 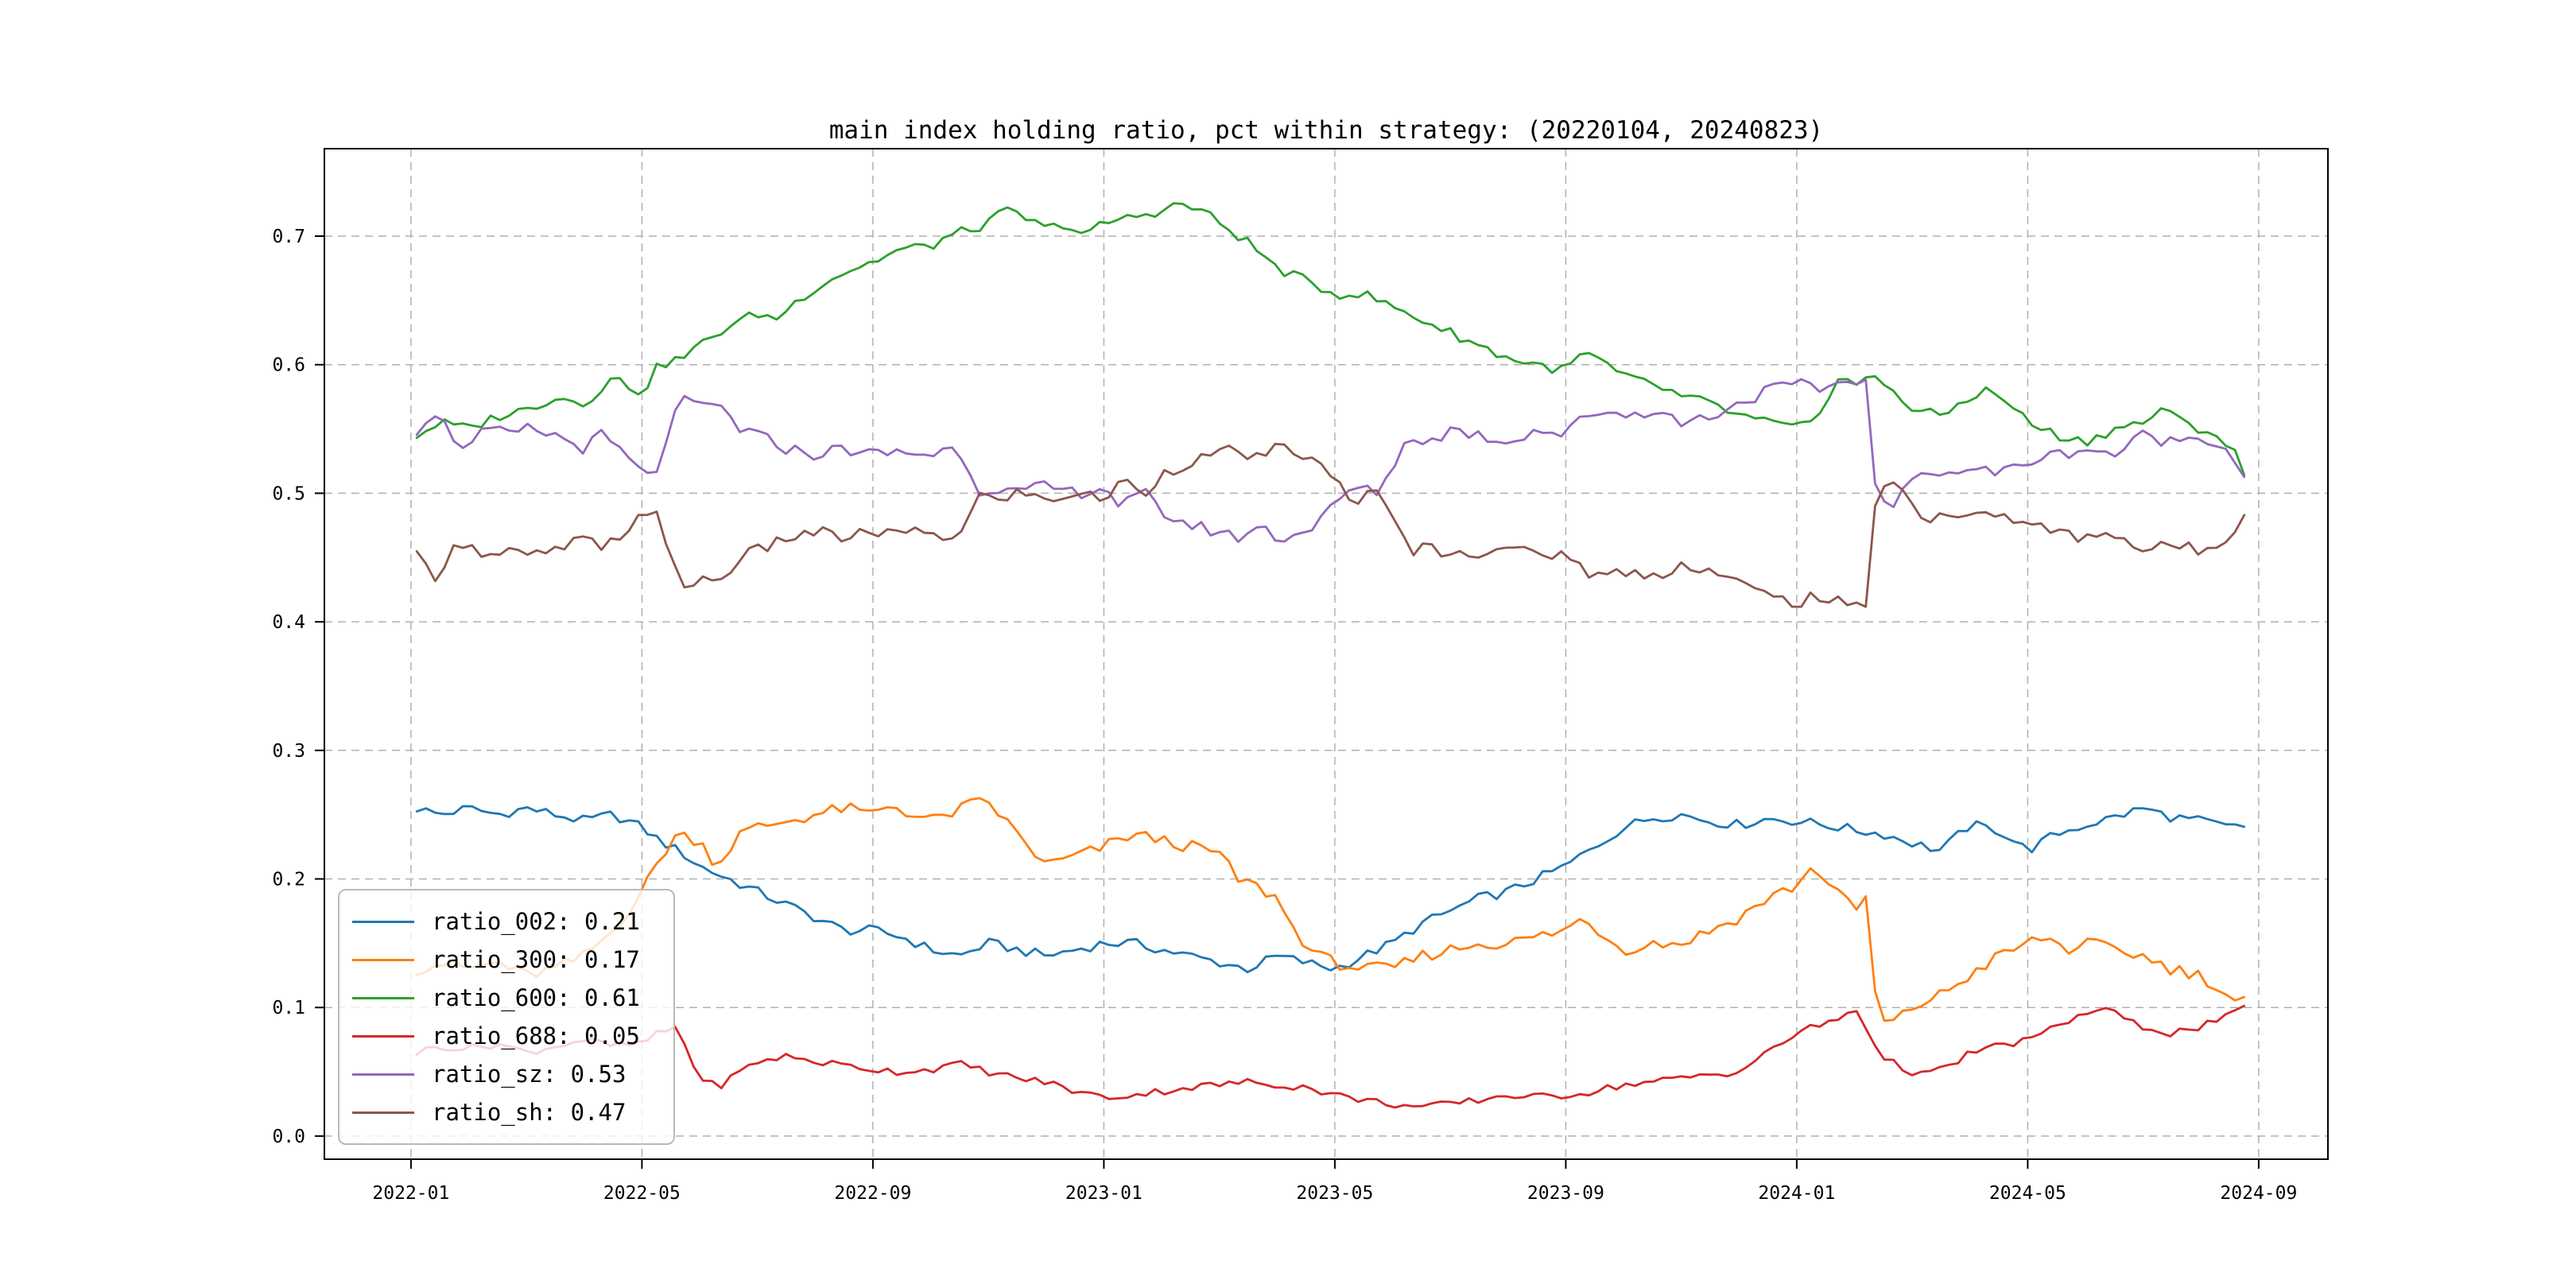 I want to click on legend-item-ratio_600: ratio_600: 0.61, so click(x=506, y=998).